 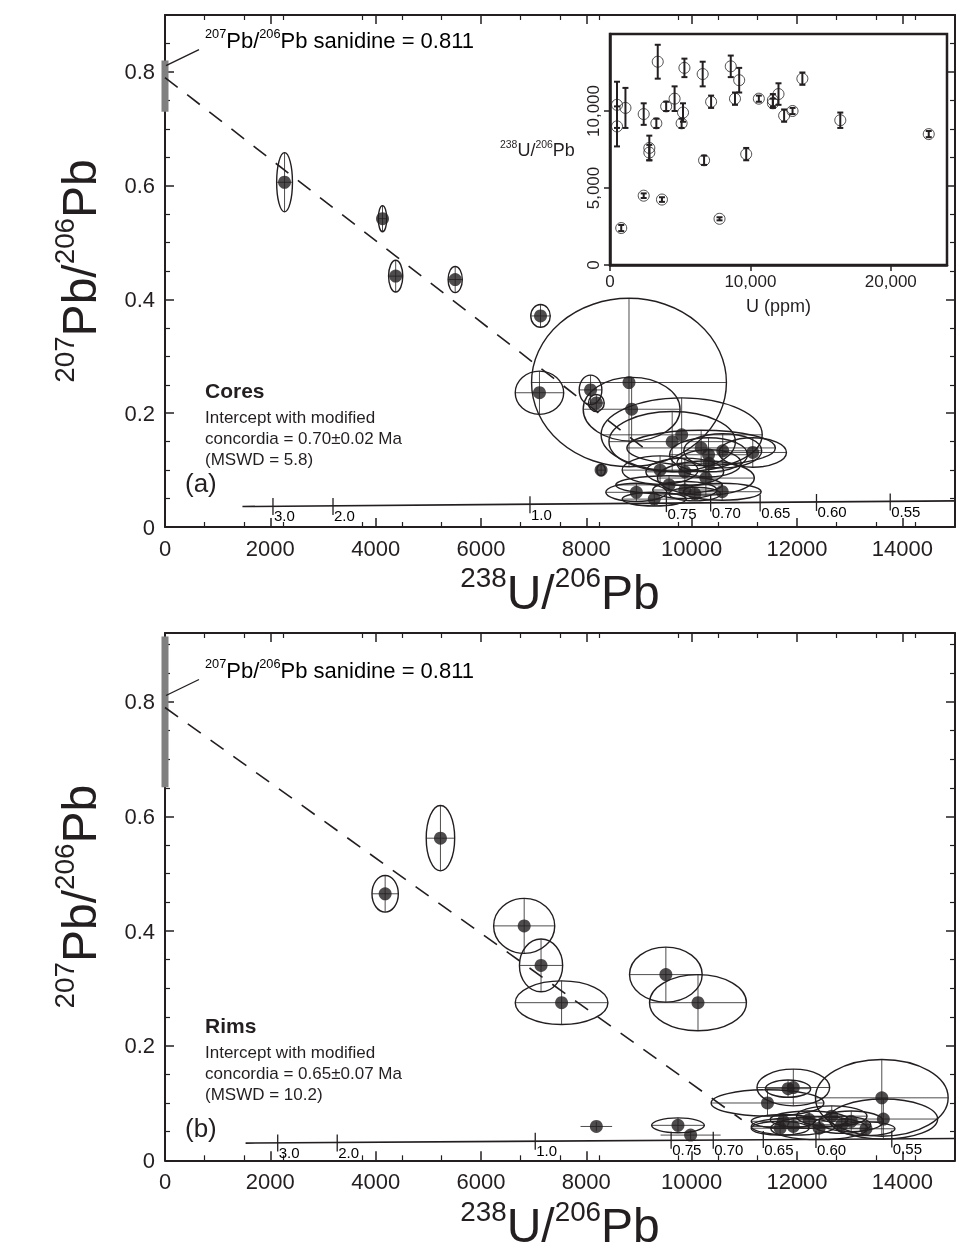 What do you see at coordinates (593, 188) in the screenshot?
I see `y-tick-label: 5,000` at bounding box center [593, 188].